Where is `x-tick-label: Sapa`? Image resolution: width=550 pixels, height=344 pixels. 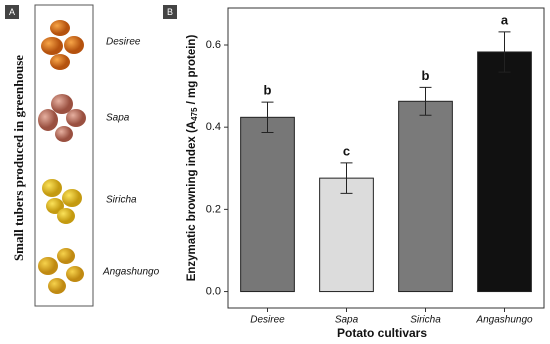
x-tick-label: Sapa is located at coordinates (347, 320).